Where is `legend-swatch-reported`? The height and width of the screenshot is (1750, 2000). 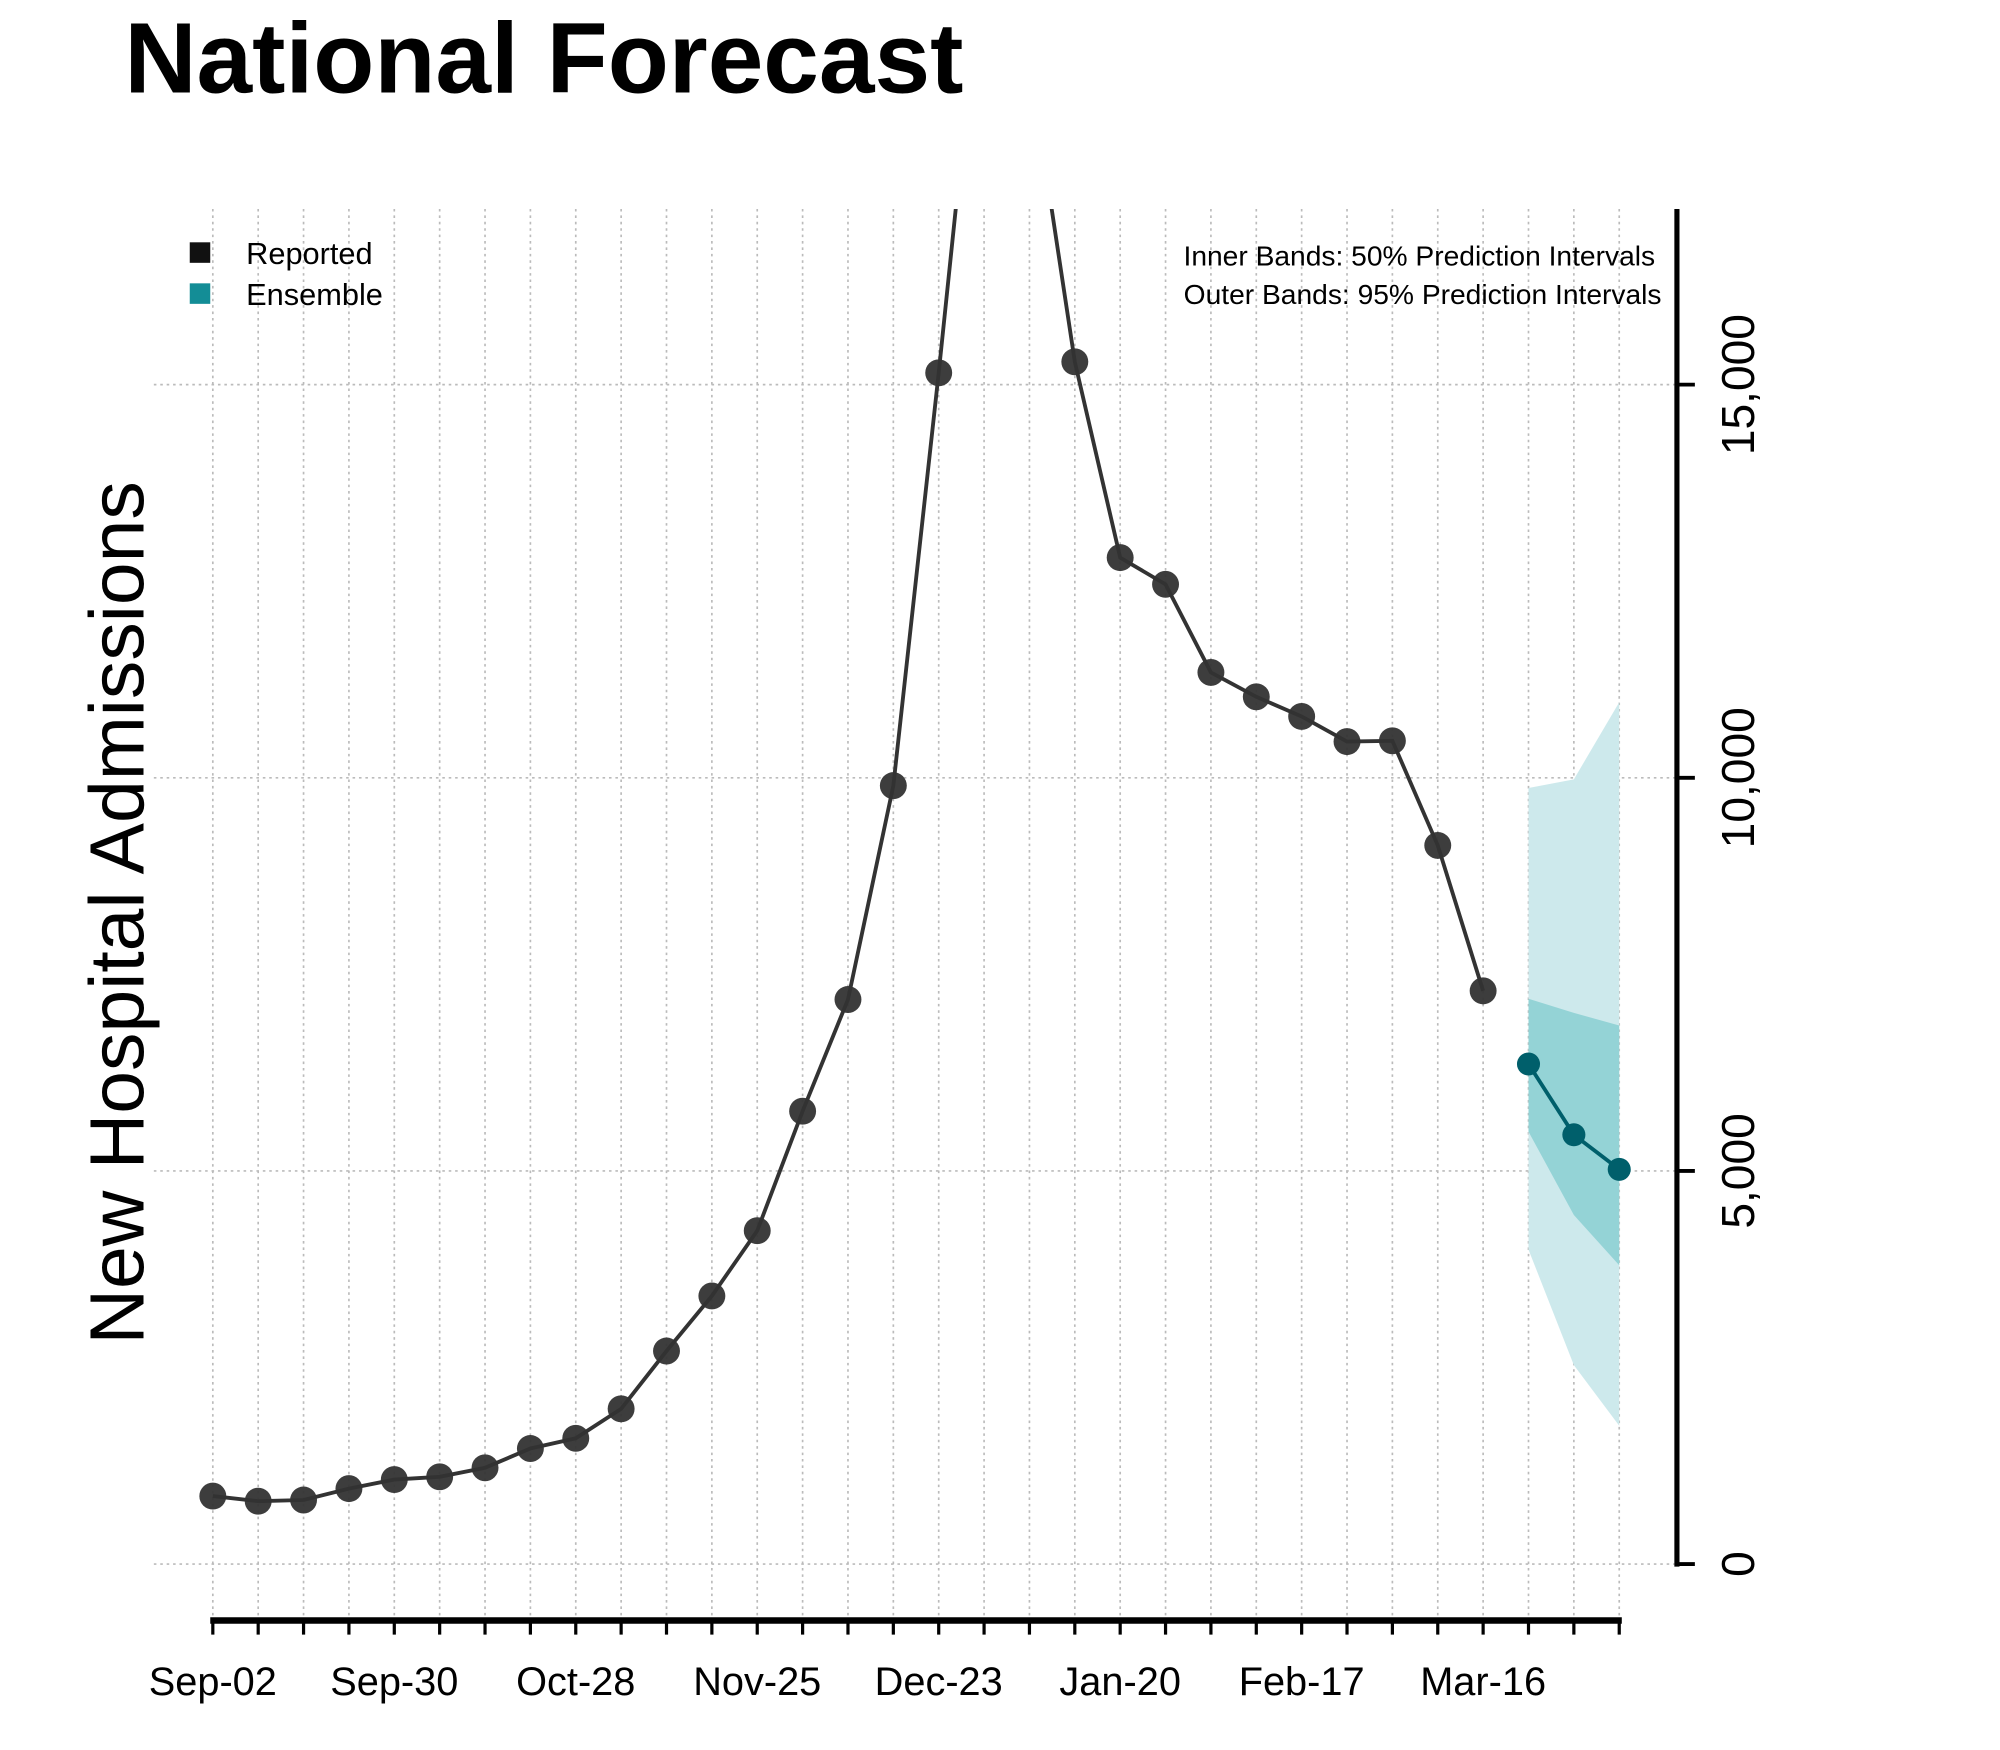 legend-swatch-reported is located at coordinates (200, 252).